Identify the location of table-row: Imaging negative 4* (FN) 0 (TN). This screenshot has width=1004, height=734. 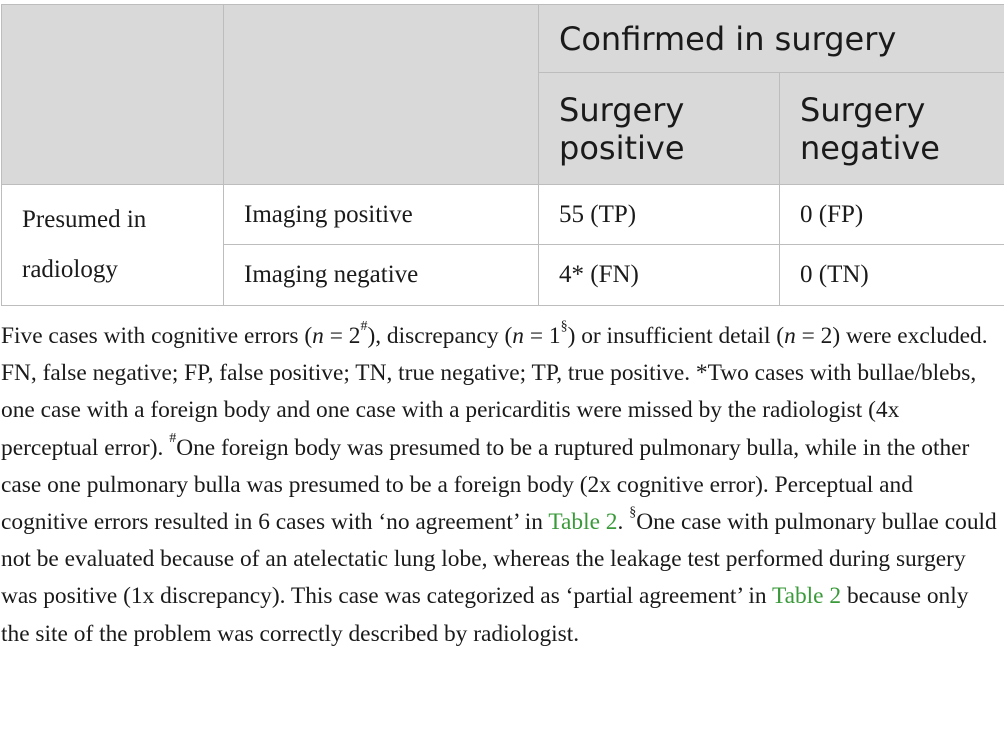
(503, 275).